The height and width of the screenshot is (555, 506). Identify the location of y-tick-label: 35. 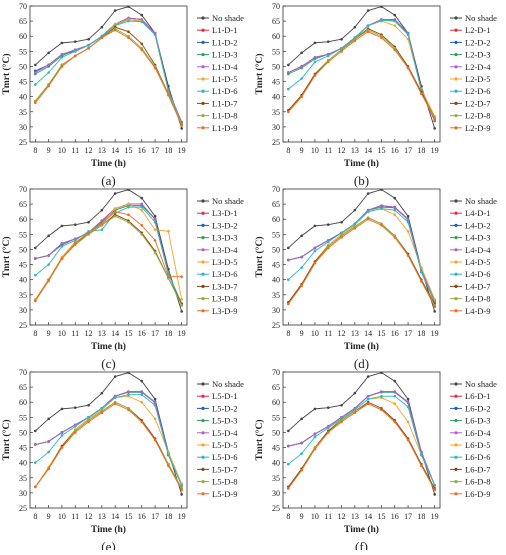
(276, 295).